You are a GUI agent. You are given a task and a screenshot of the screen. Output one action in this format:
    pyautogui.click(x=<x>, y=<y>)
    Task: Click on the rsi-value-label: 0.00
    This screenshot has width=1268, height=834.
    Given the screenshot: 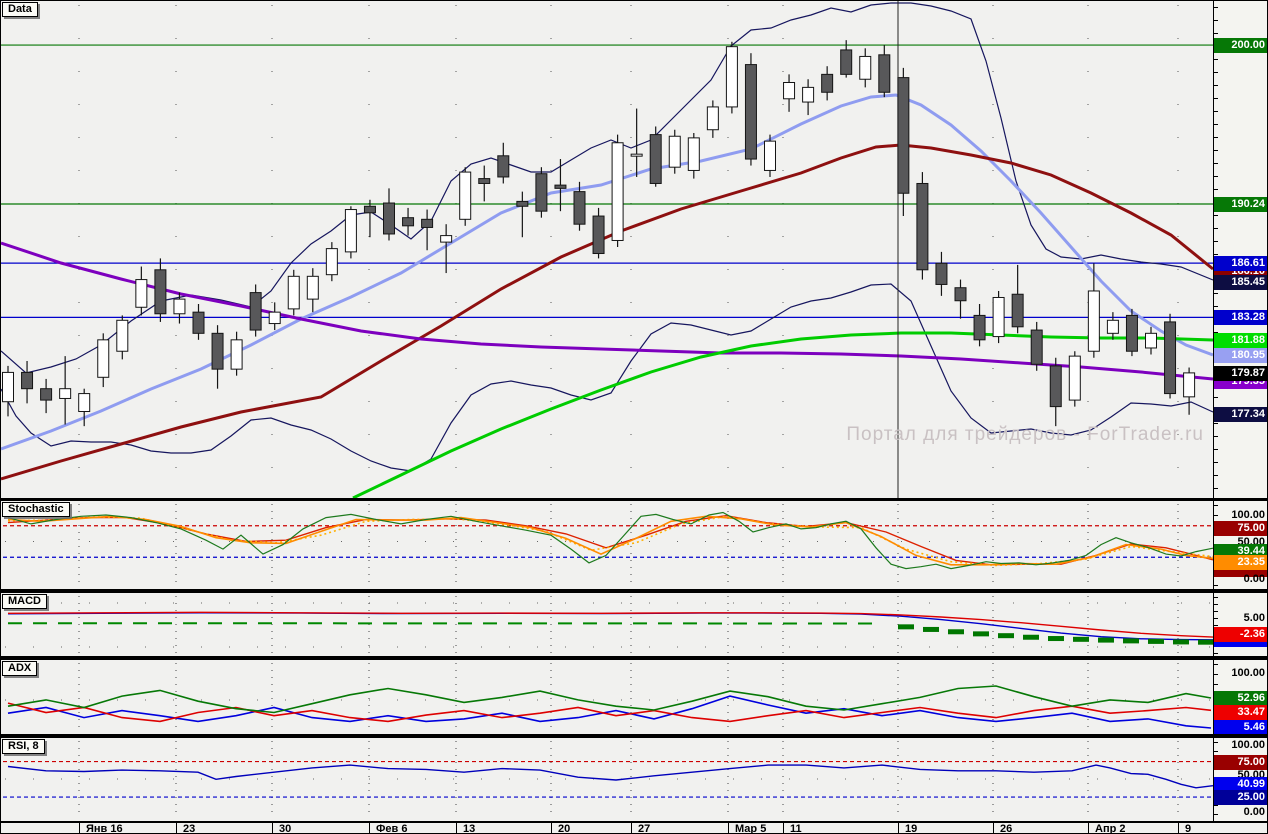 What is the action you would take?
    pyautogui.click(x=1254, y=811)
    